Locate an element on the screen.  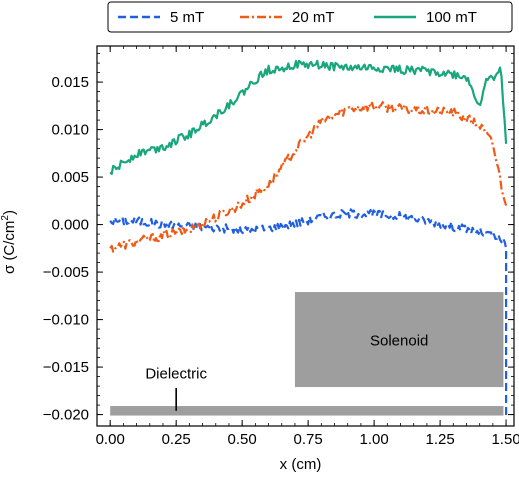
legend-box is located at coordinates (310, 17).